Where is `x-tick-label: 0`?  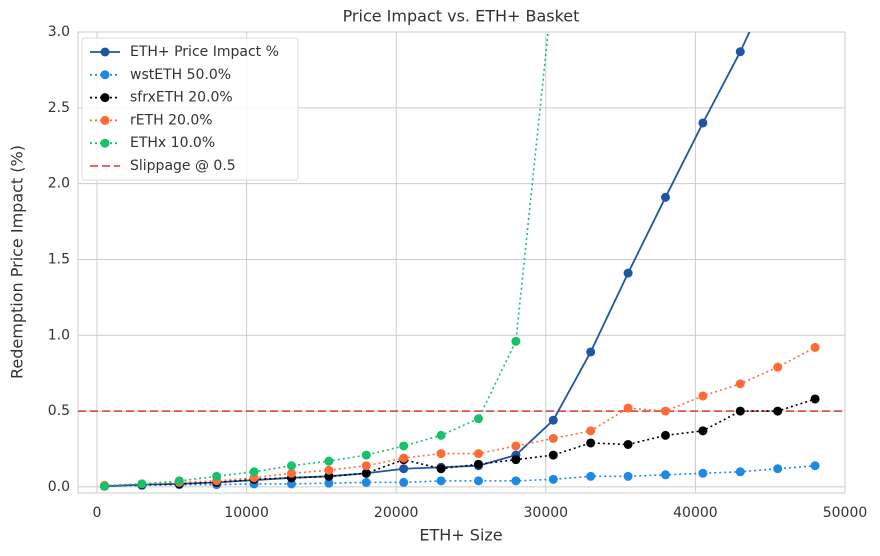 x-tick-label: 0 is located at coordinates (97, 513).